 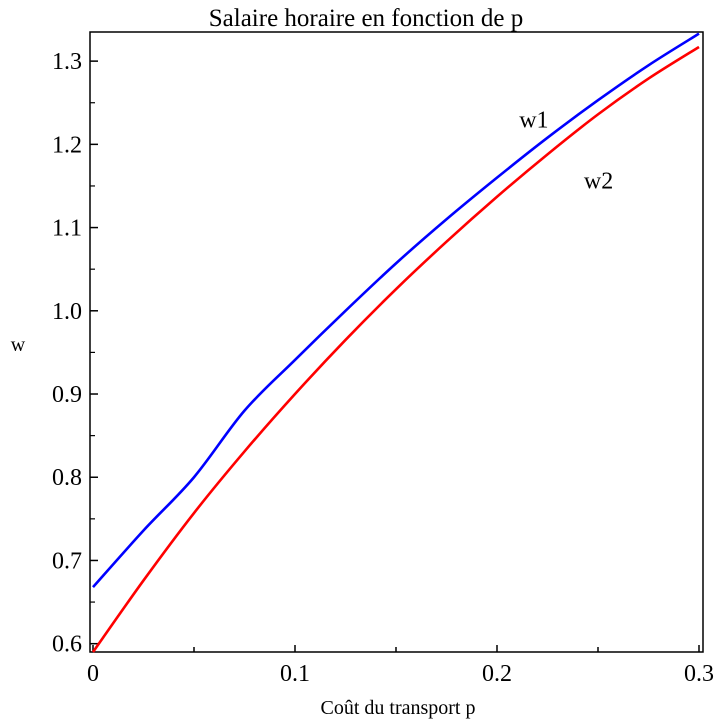 What do you see at coordinates (699, 674) in the screenshot?
I see `x-tick-label-6: 0.3` at bounding box center [699, 674].